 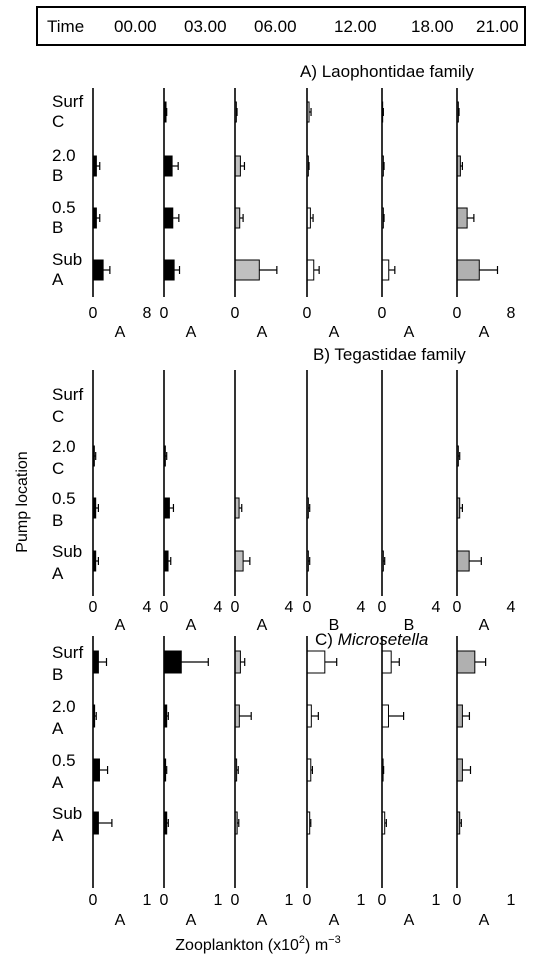 What do you see at coordinates (334, 782) in the screenshot?
I see `series-12.00: 0 1A` at bounding box center [334, 782].